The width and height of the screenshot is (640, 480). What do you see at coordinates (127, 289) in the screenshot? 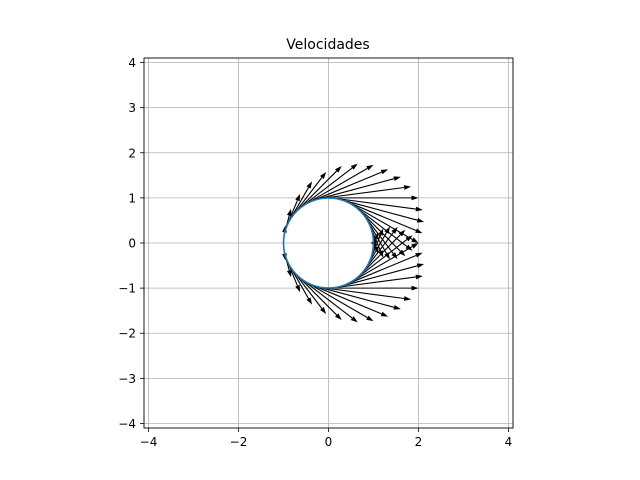
I see `y-tick-label: −1` at bounding box center [127, 289].